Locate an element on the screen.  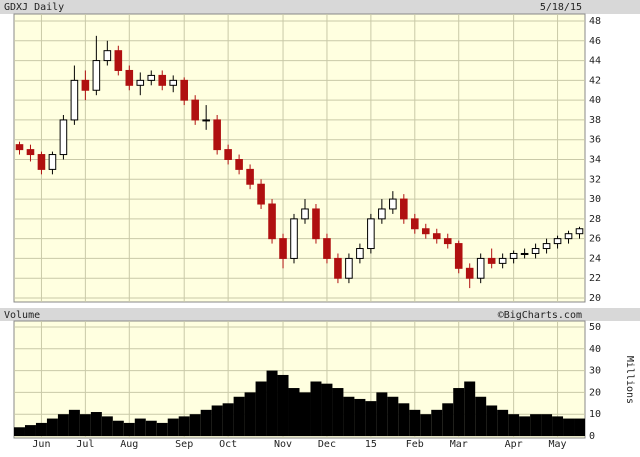
y-tick-label: 20 is located at coordinates (595, 298).